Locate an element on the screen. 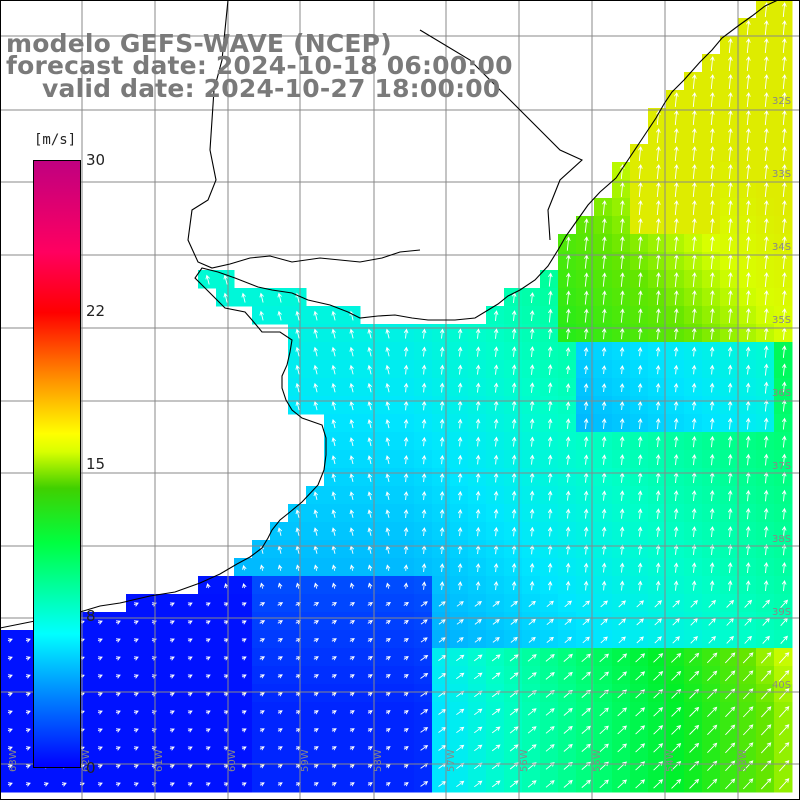 Image resolution: width=800 pixels, height=800 pixels. longitude-label: 60W is located at coordinates (232, 760).